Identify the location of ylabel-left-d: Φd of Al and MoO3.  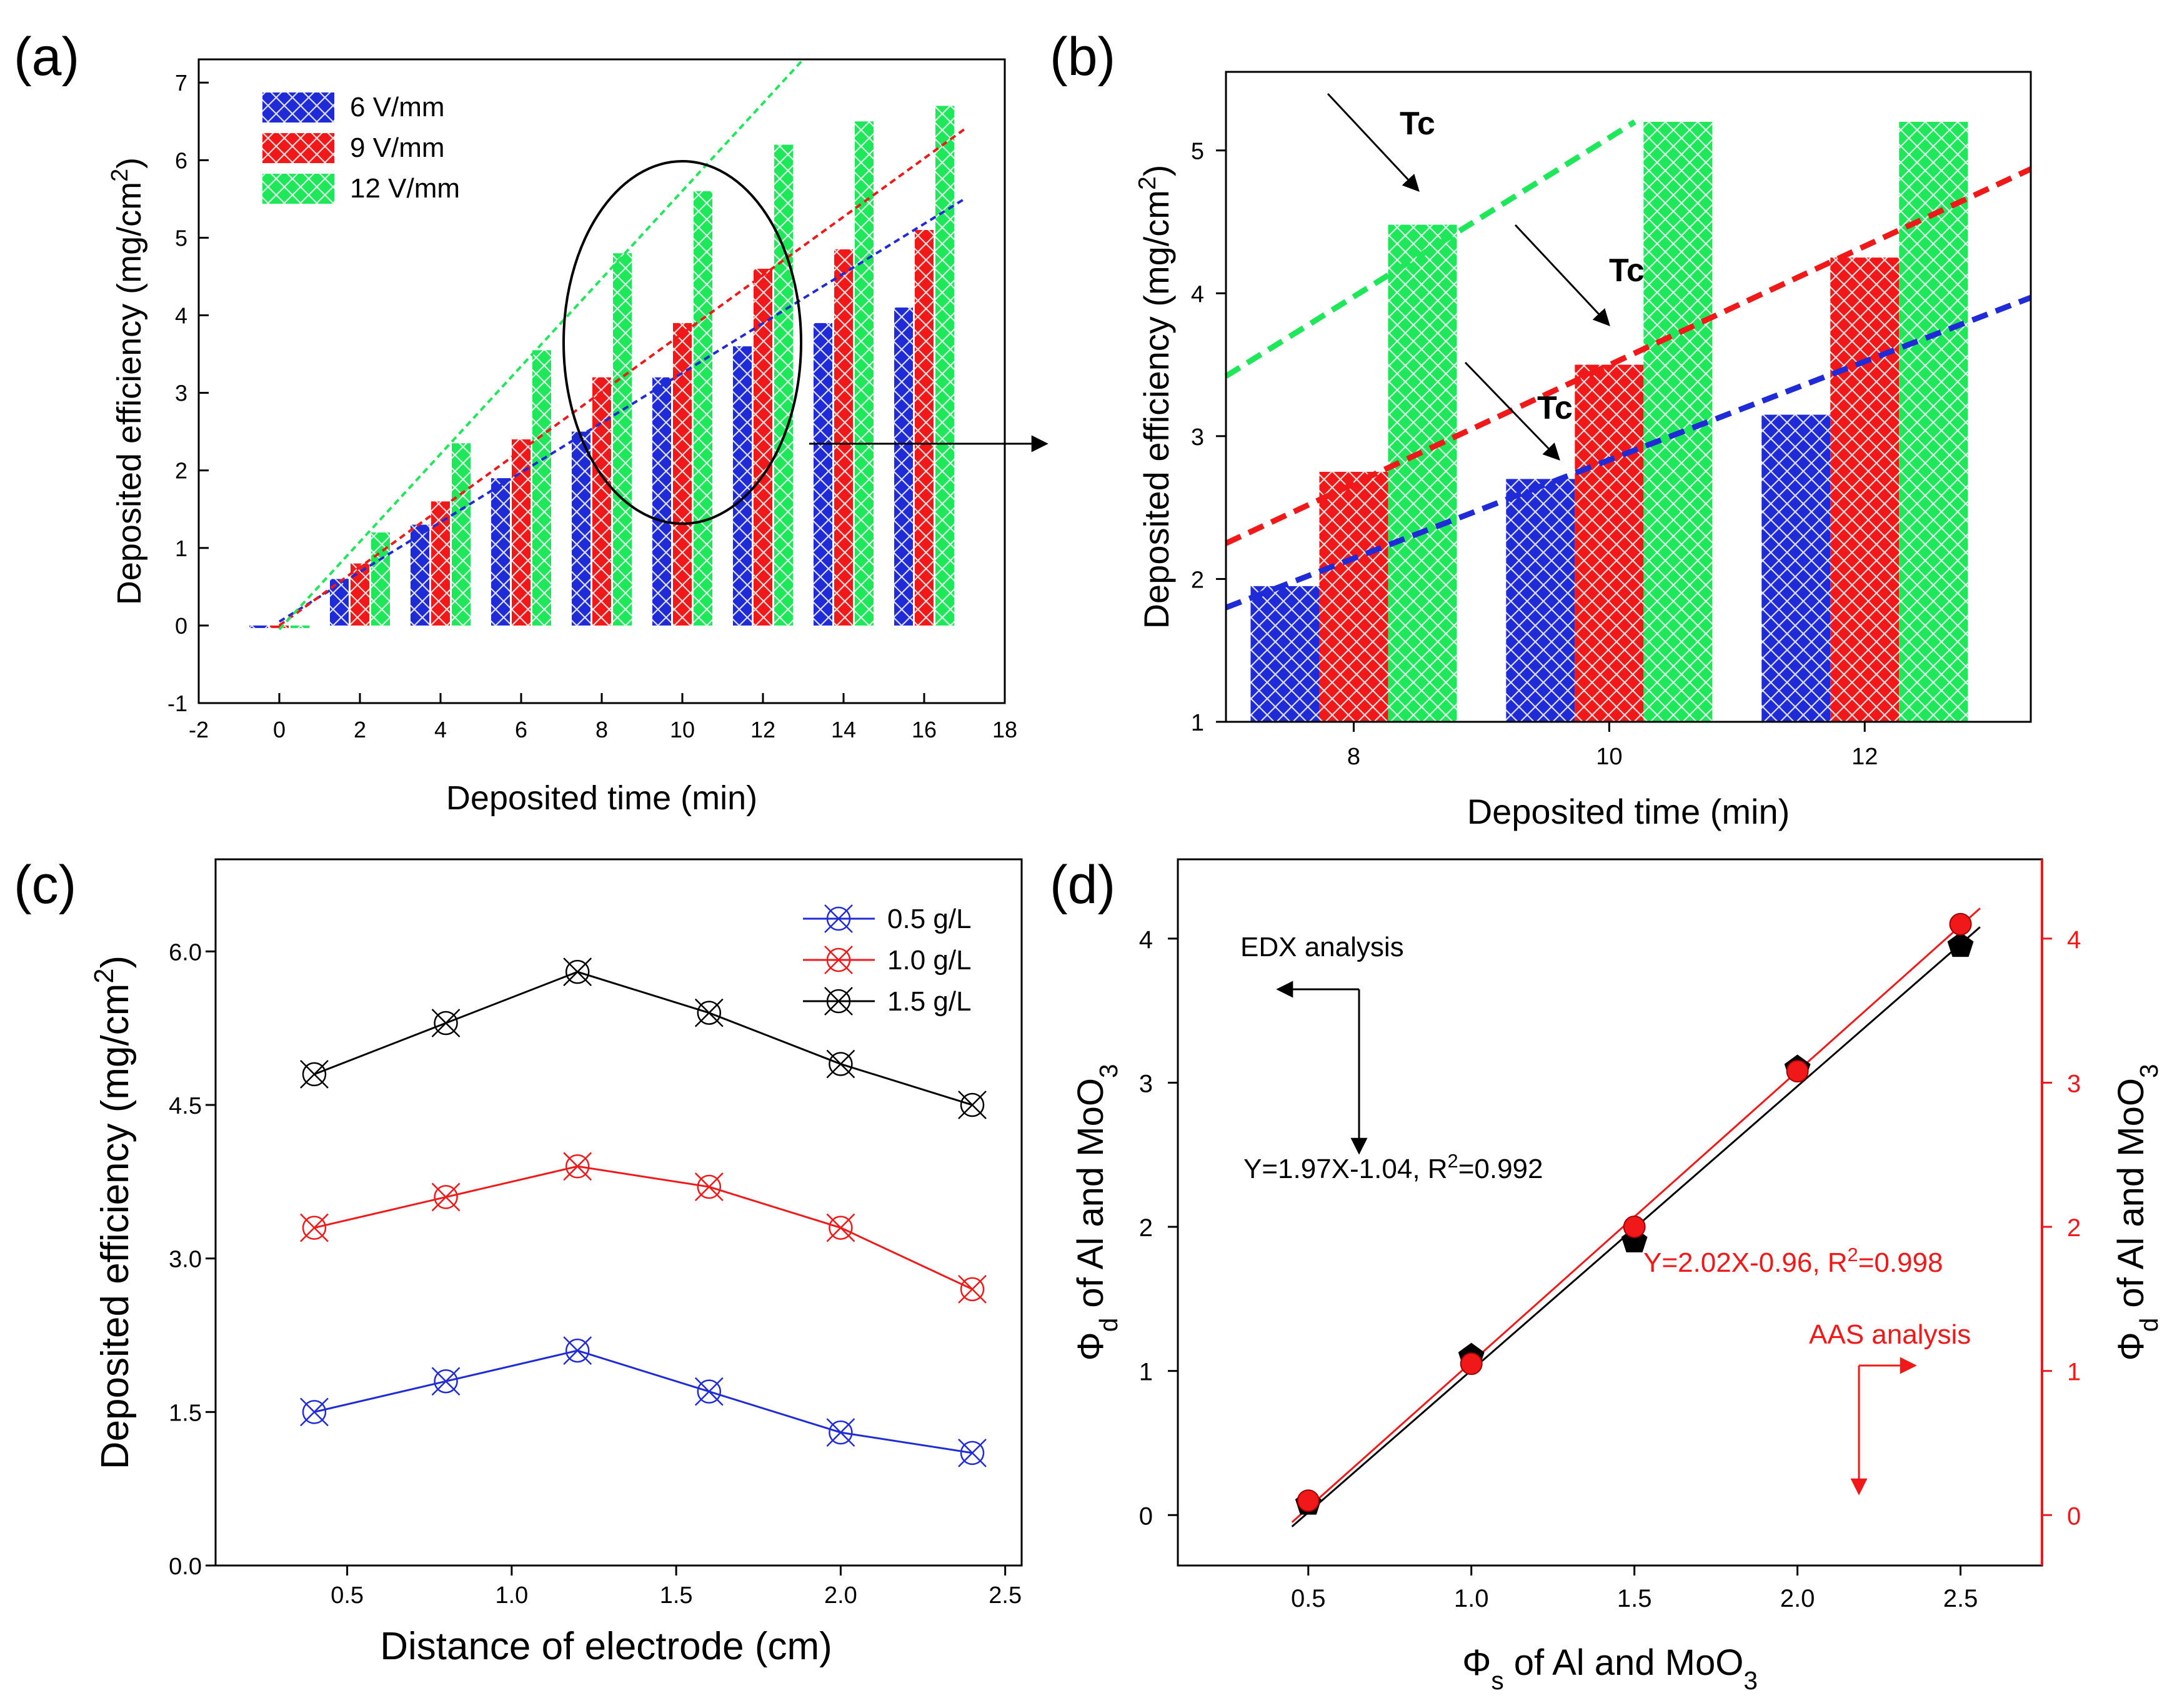
(1096, 1212).